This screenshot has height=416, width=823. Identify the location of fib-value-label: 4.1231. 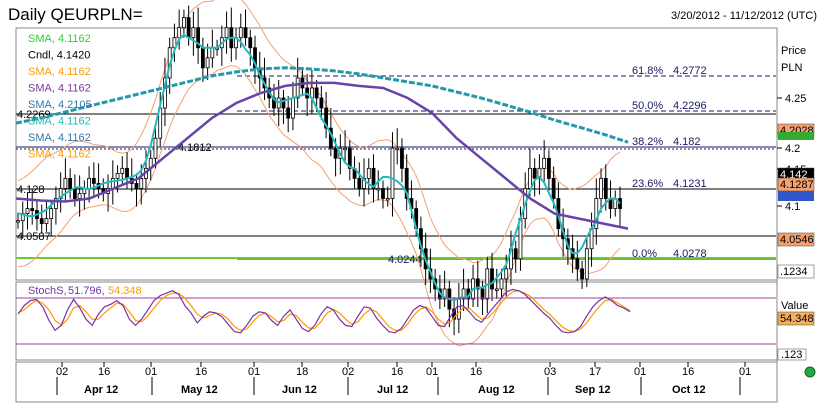
(690, 184).